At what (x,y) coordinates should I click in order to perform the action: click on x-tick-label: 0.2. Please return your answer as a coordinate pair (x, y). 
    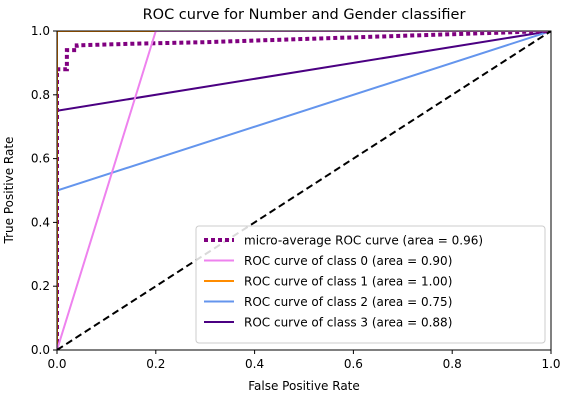
    Looking at the image, I should click on (155, 364).